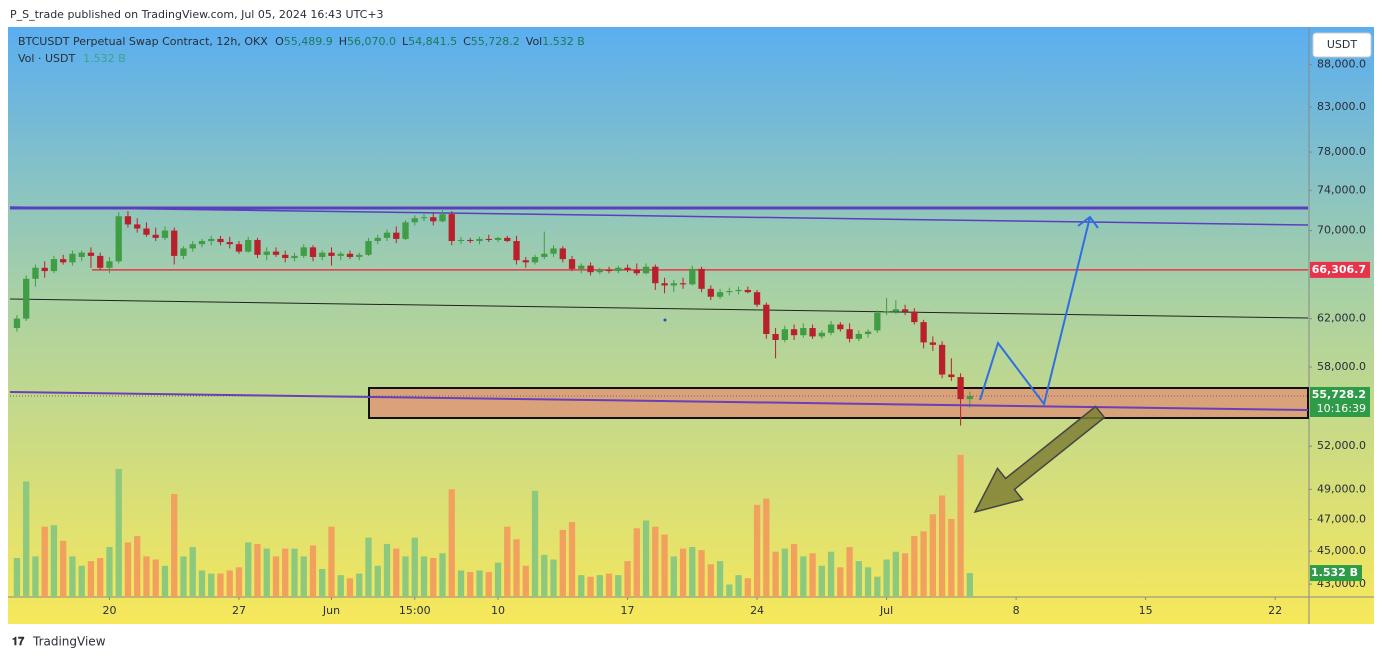 This screenshot has height=664, width=1386. What do you see at coordinates (1341, 318) in the screenshot?
I see `y-tick-label: 62,000.0` at bounding box center [1341, 318].